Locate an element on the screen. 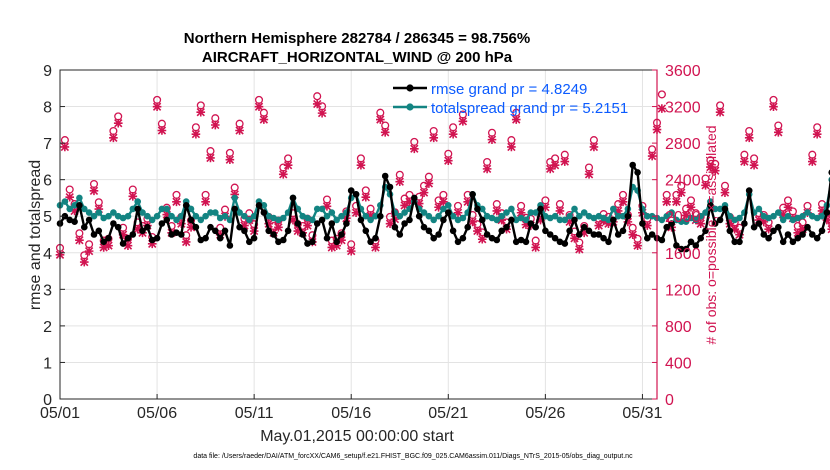 Image resolution: width=830 pixels, height=470 pixels. y-axis-right-label: # of obs: o=possible; ×=assimilated is located at coordinates (711, 234).